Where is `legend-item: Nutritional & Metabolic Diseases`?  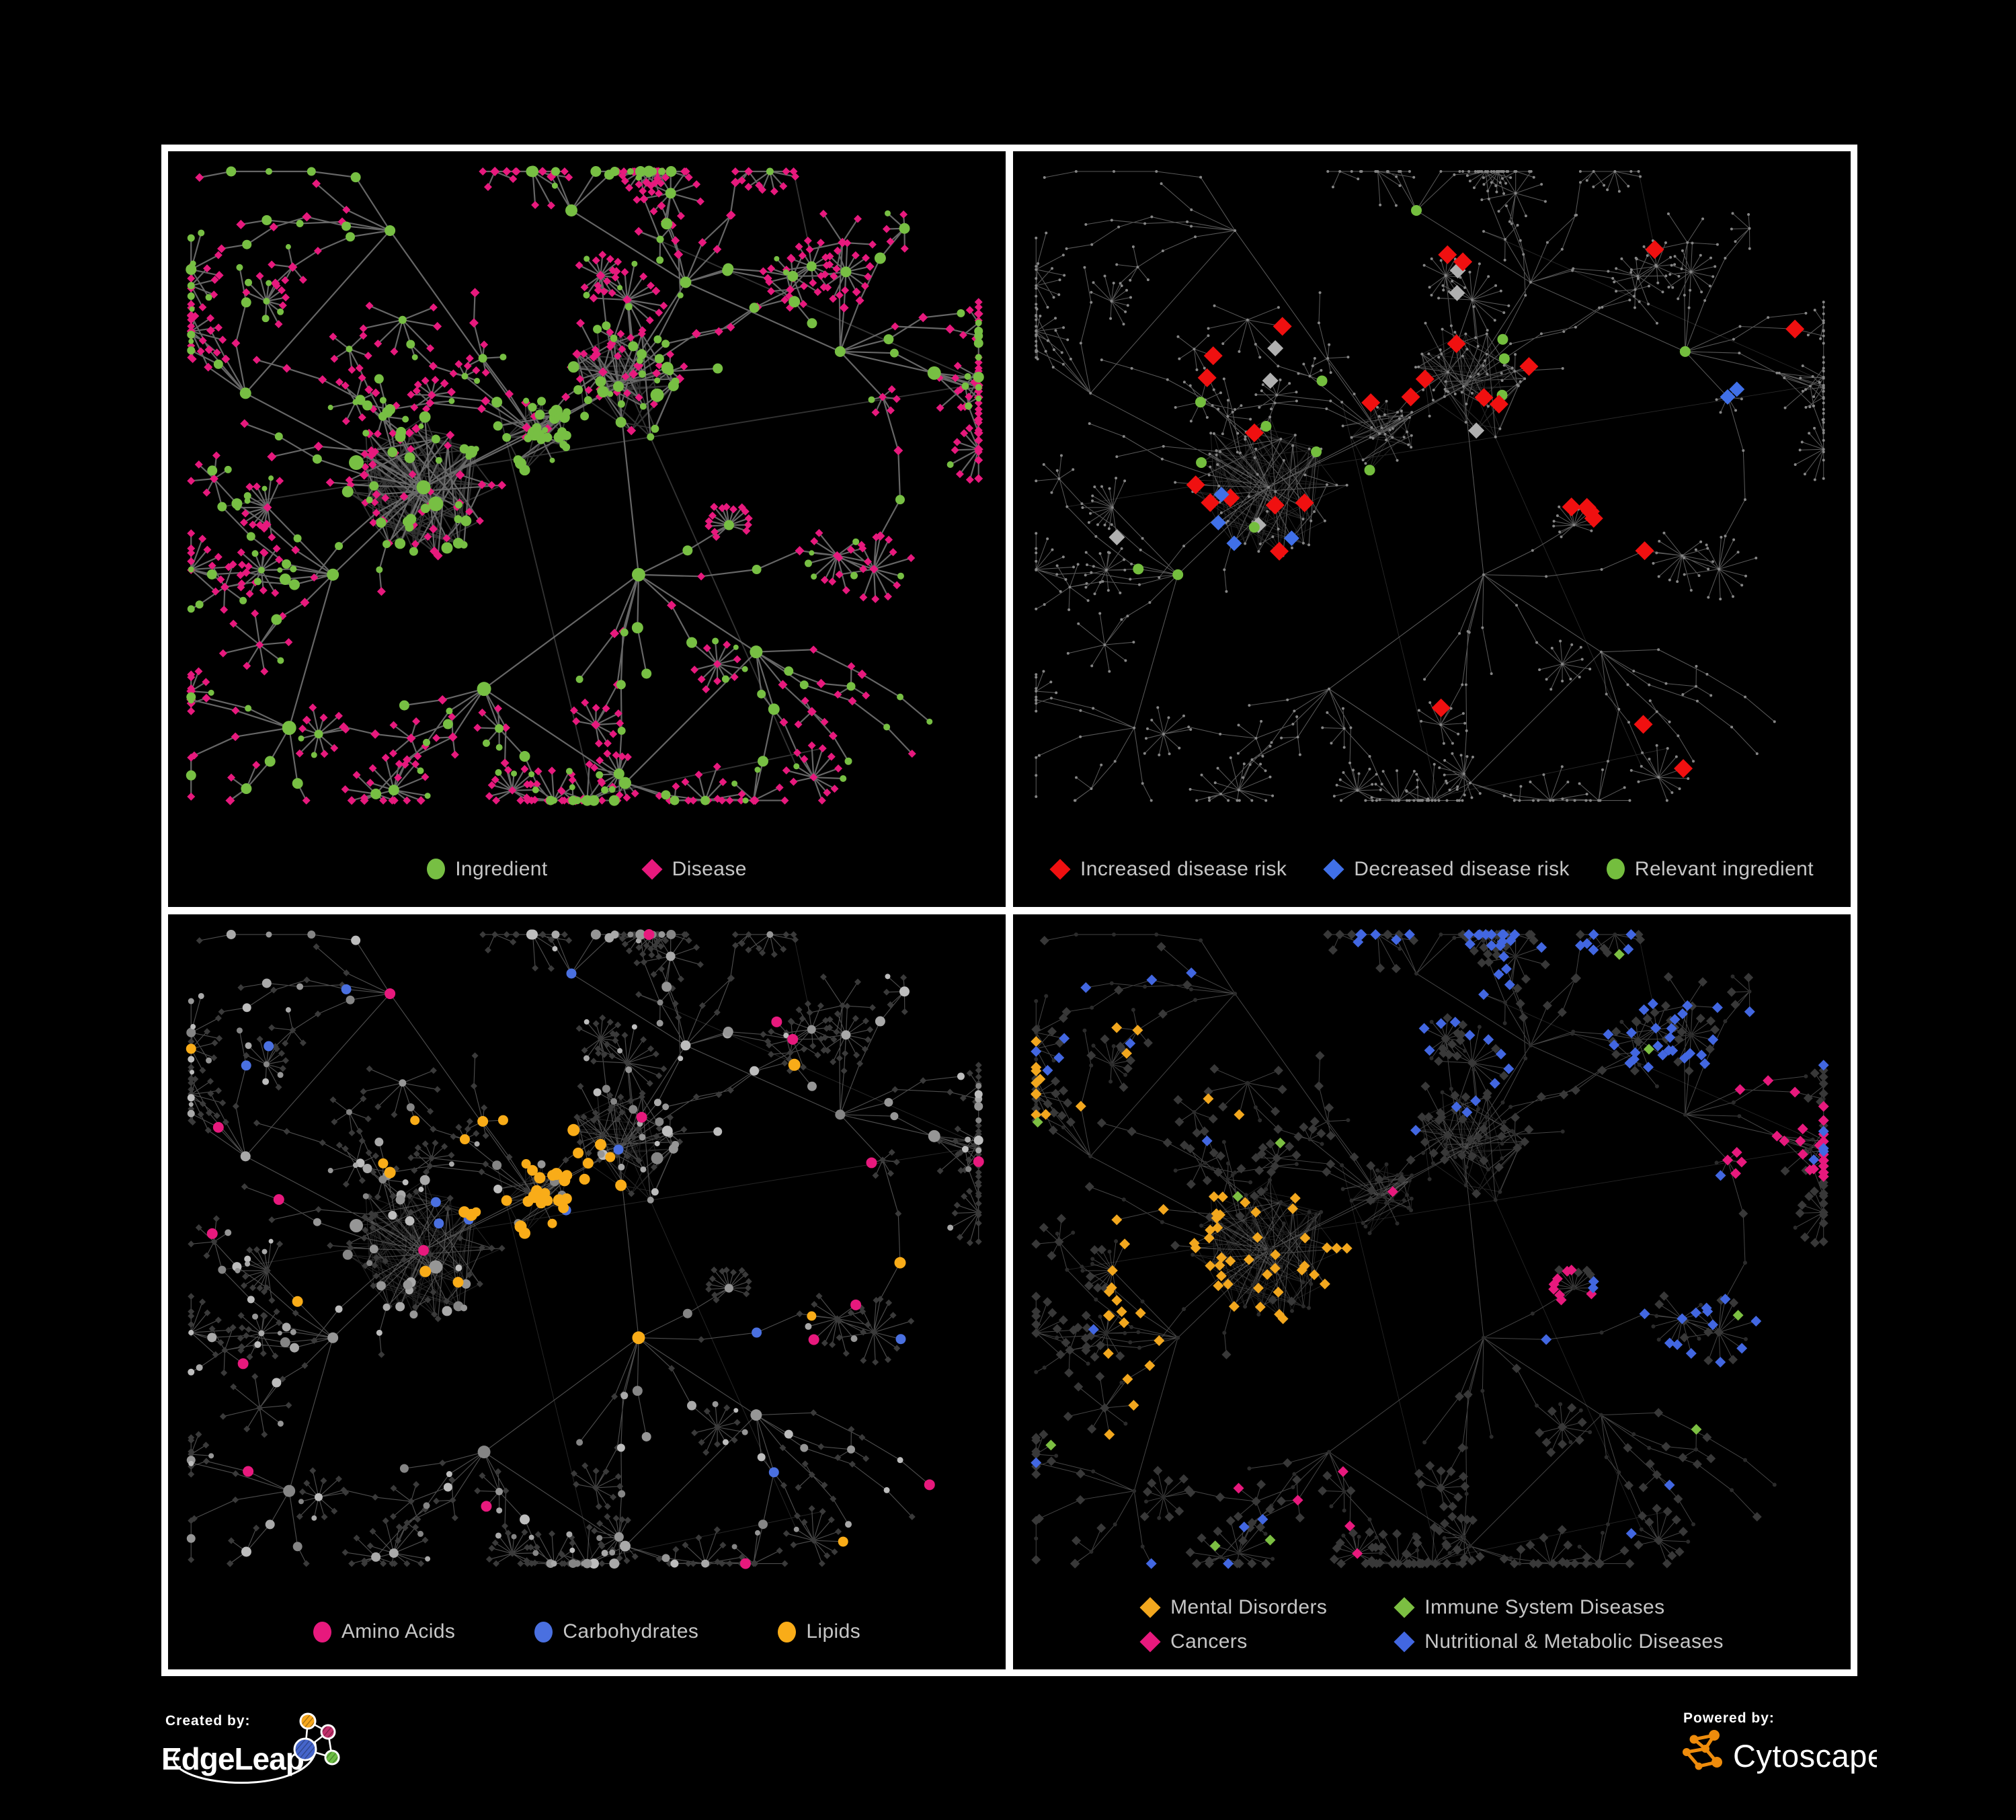
legend-item: Nutritional & Metabolic Diseases is located at coordinates (1559, 1641).